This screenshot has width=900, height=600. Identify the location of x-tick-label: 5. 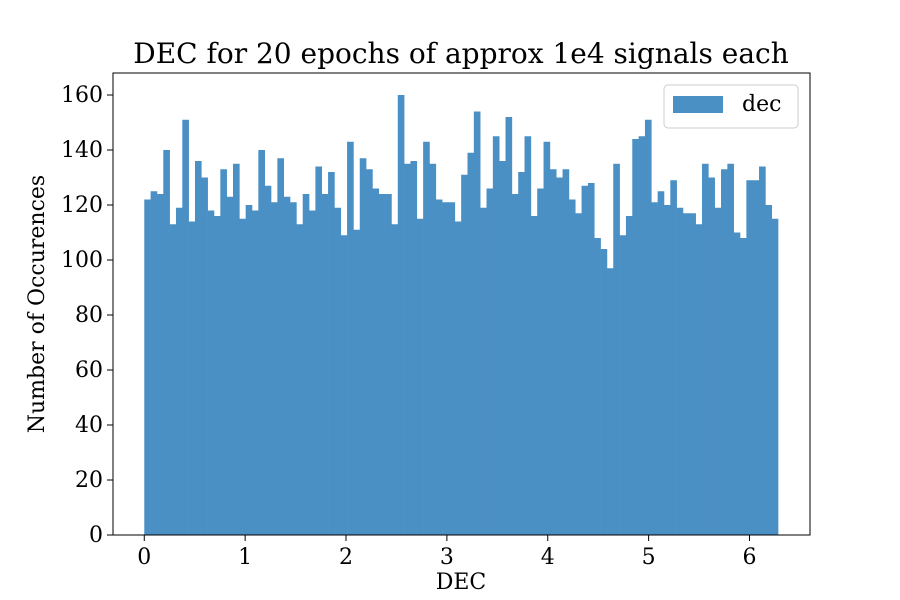
(649, 557).